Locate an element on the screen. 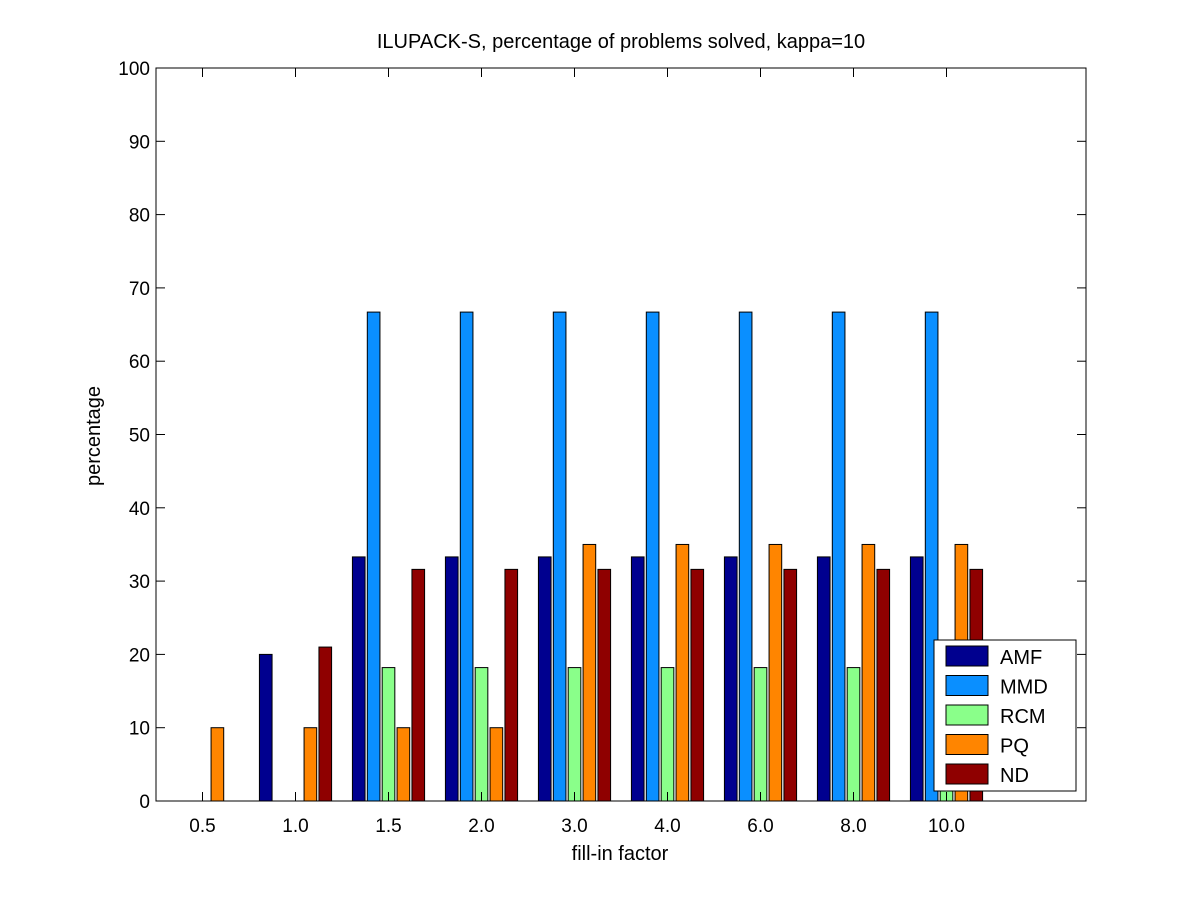 This screenshot has height=900, width=1200. bar-mmd-6.0 is located at coordinates (745, 556).